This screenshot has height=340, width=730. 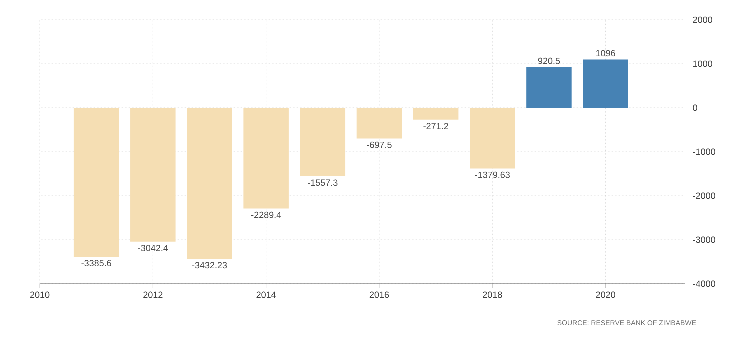 What do you see at coordinates (380, 295) in the screenshot?
I see `x-tick-label: 2016` at bounding box center [380, 295].